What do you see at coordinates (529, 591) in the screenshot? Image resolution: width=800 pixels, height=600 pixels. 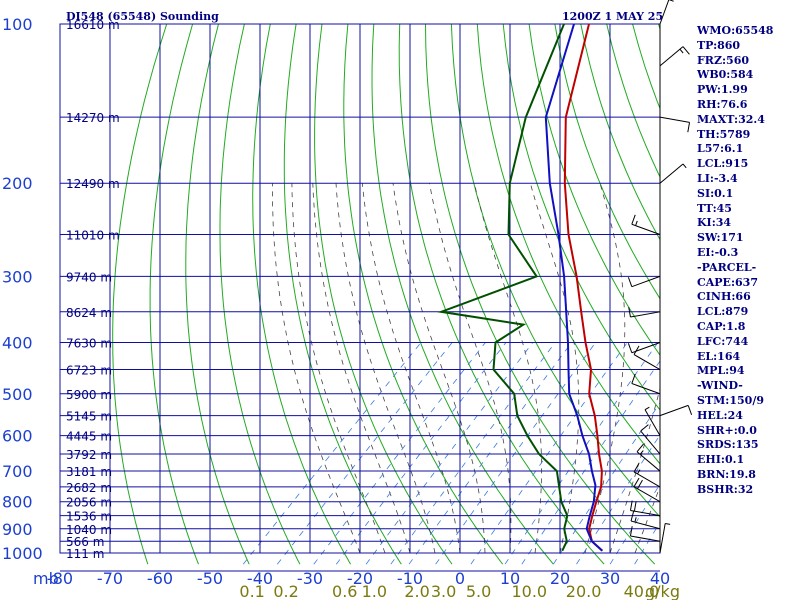 I see `mixing-ratio-label: 10.0` at bounding box center [529, 591].